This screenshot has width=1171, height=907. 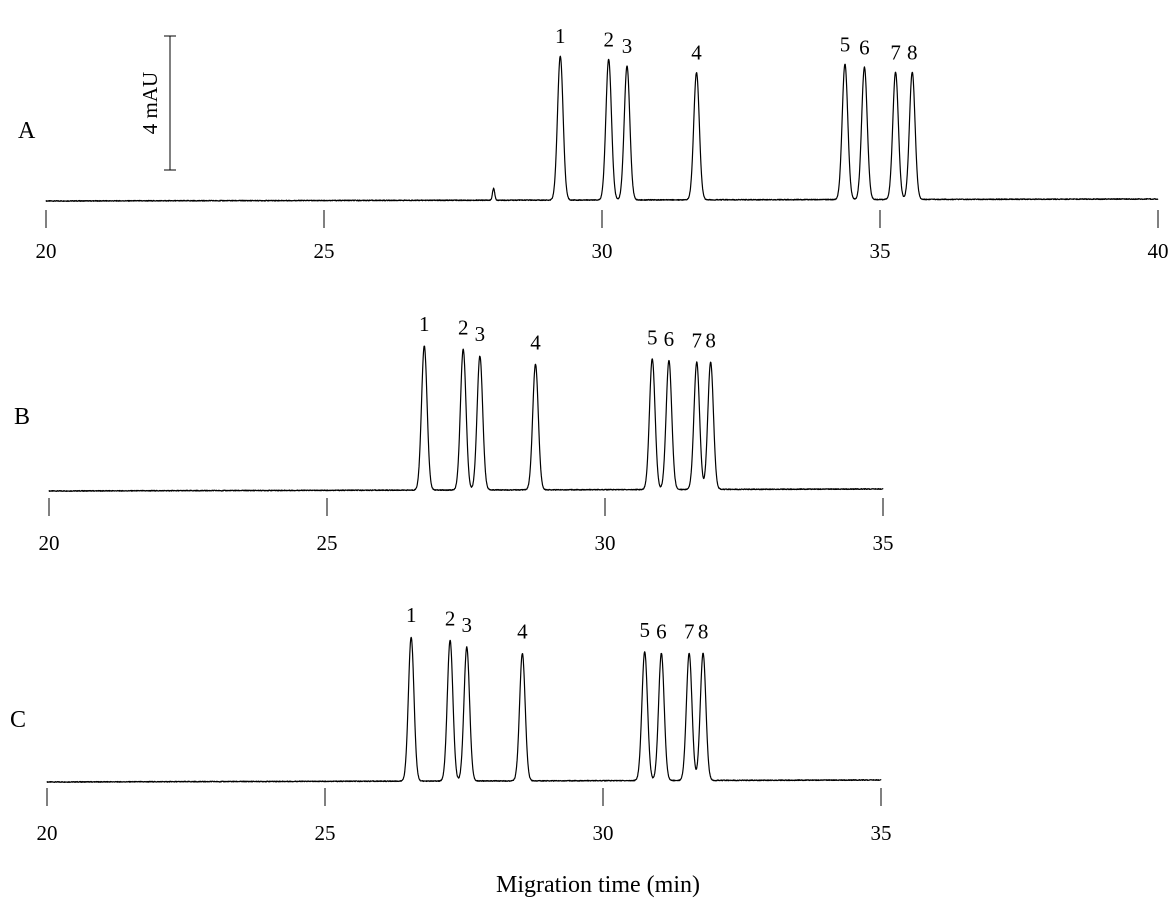 What do you see at coordinates (150, 103) in the screenshot?
I see `scale-bar-label: 4 mAU` at bounding box center [150, 103].